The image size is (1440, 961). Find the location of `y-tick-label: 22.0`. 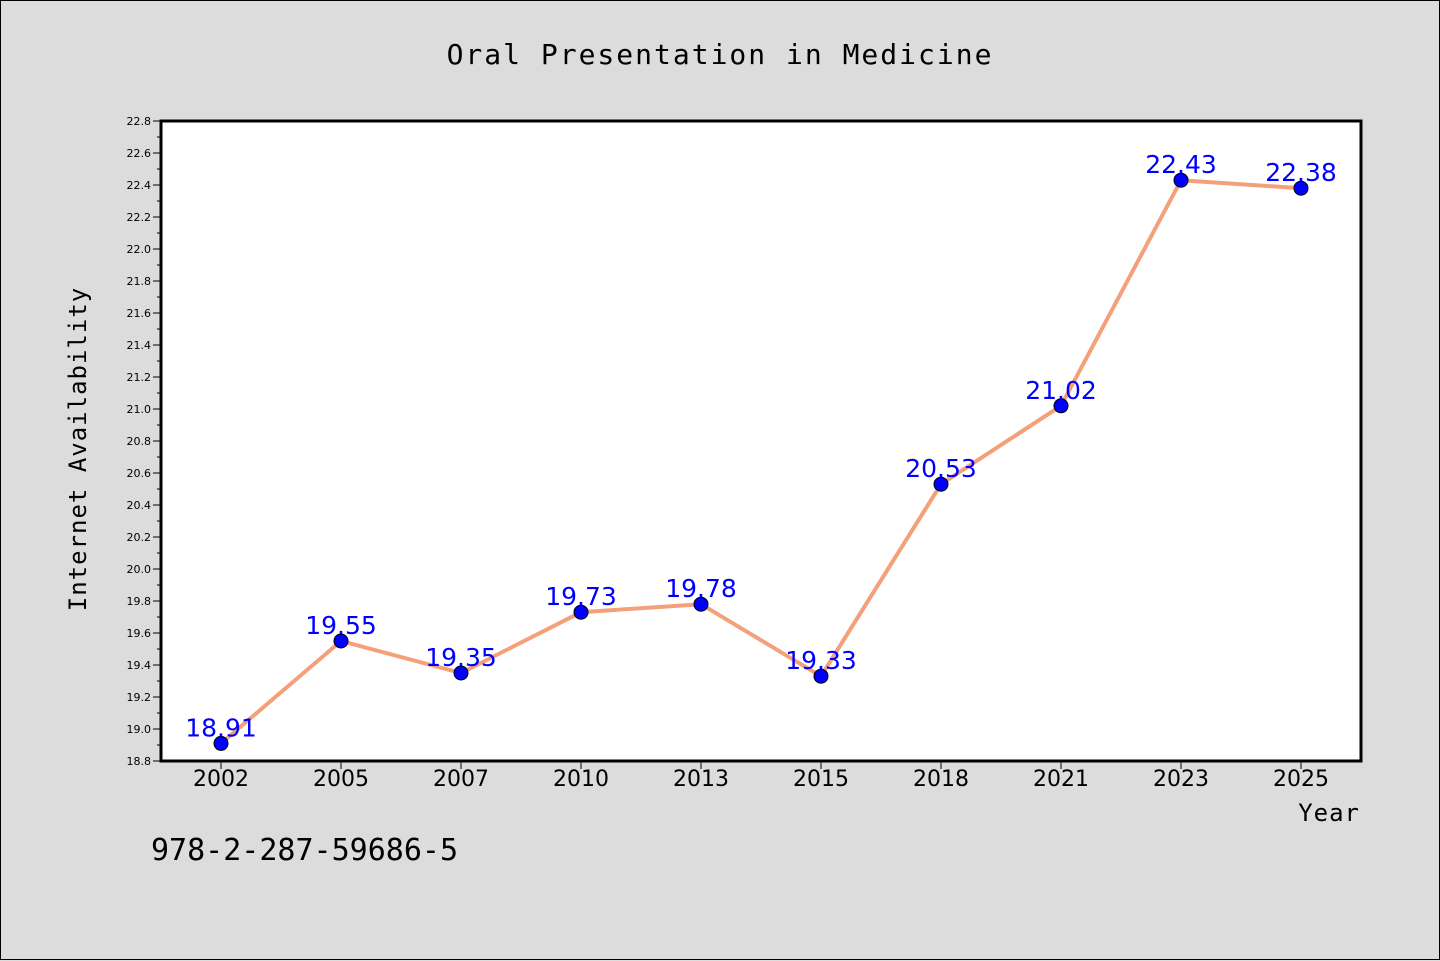

y-tick-label: 22.0 is located at coordinates (139, 249).